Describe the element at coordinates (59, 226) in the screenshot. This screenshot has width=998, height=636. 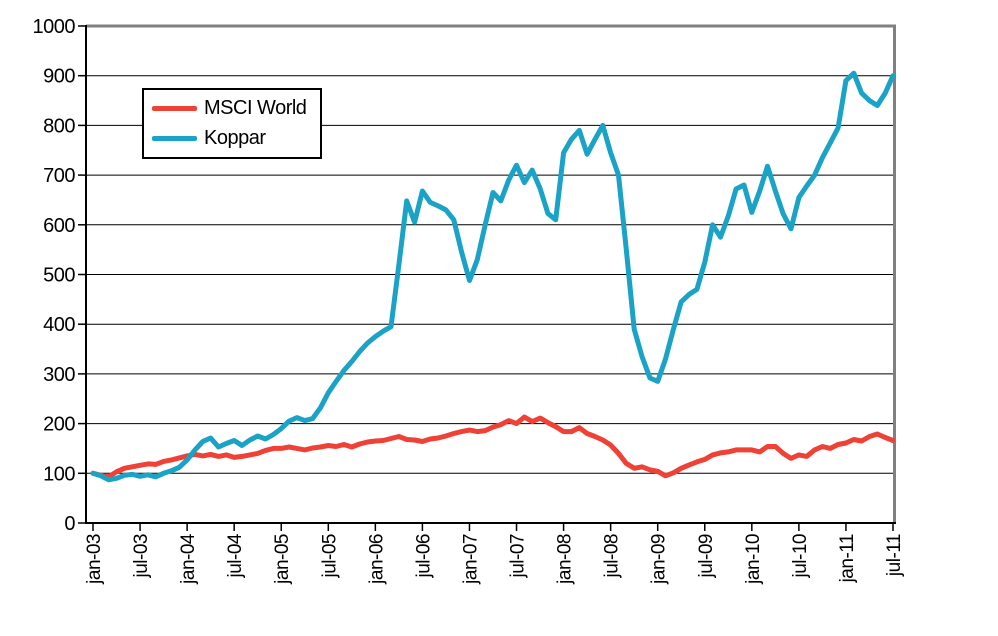
I see `y-tick-label-600: 600` at that location.